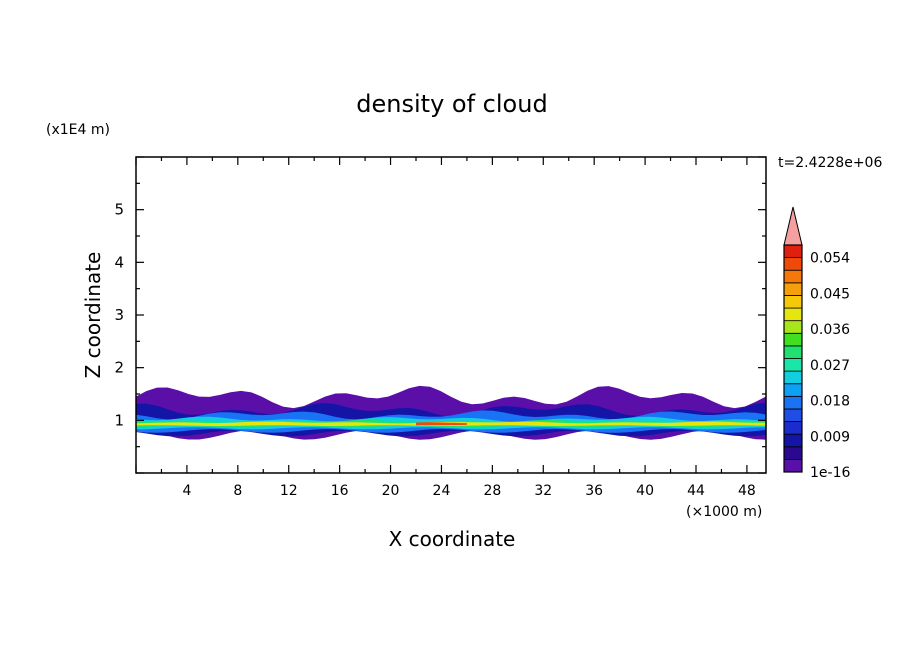  I want to click on y-tick-label: 3, so click(119, 315).